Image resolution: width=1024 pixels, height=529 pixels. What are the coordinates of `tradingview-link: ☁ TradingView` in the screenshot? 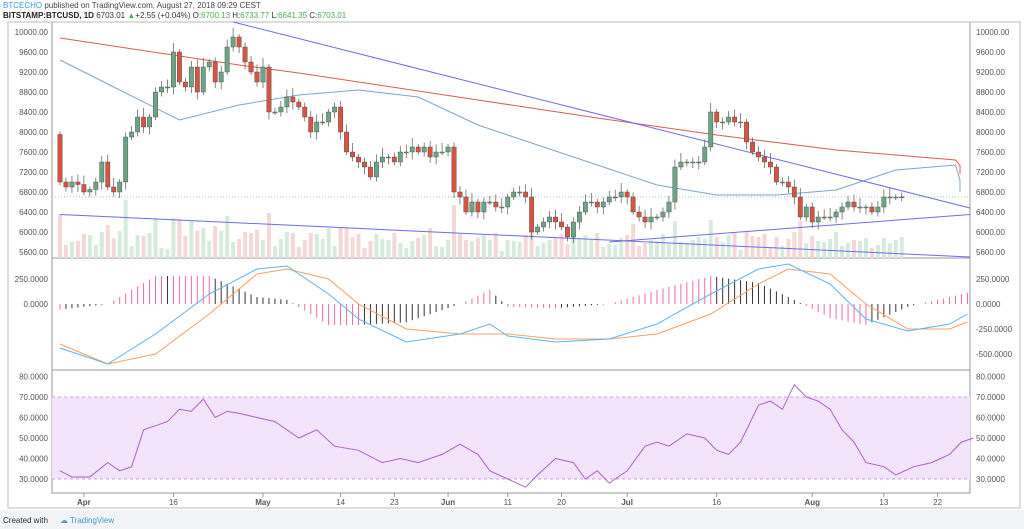 It's located at (87, 520).